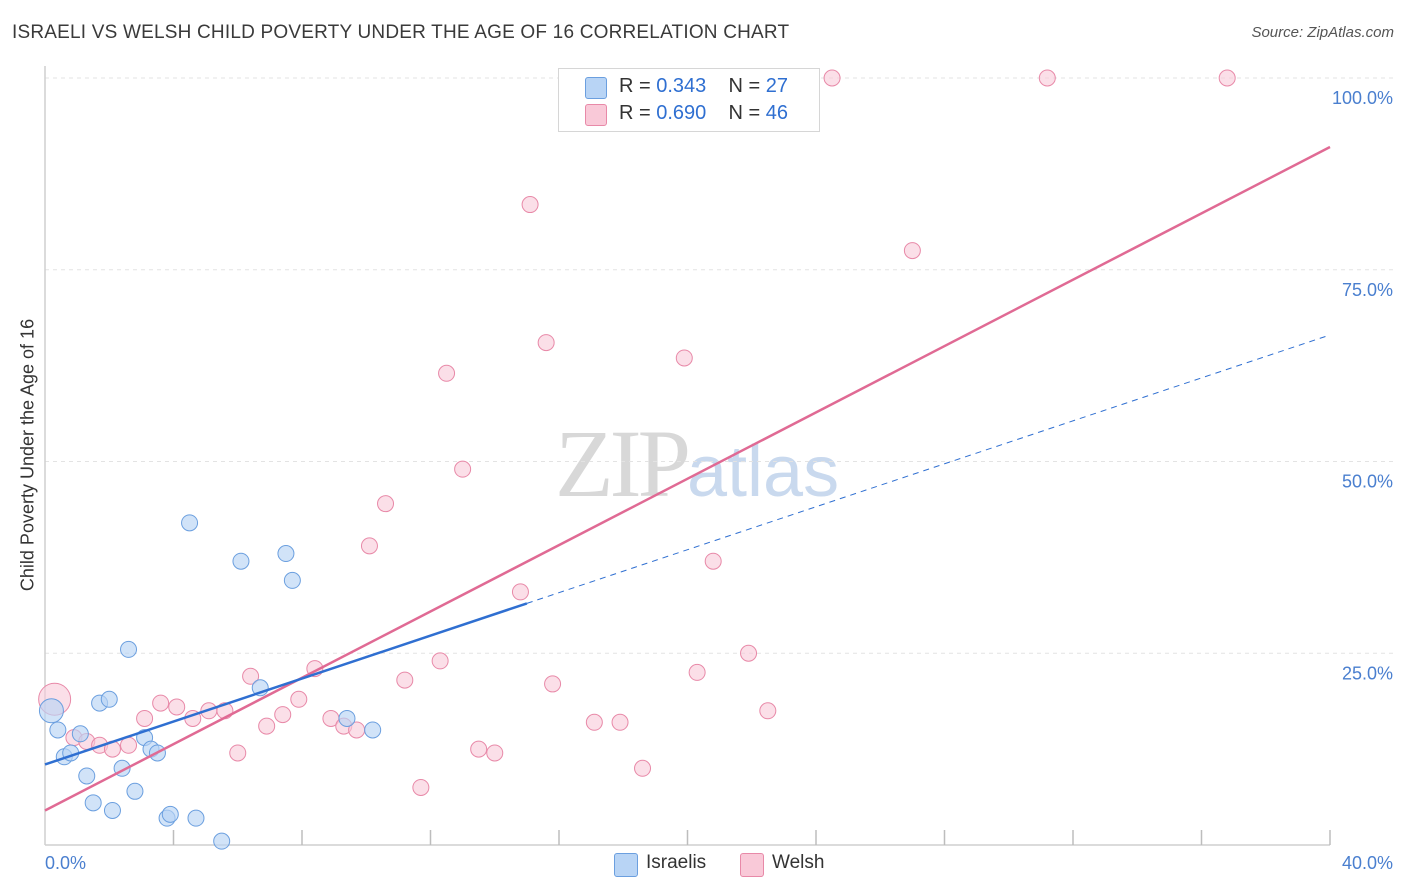  What do you see at coordinates (798, 862) in the screenshot?
I see `legend-label-welsh: Welsh` at bounding box center [798, 862].